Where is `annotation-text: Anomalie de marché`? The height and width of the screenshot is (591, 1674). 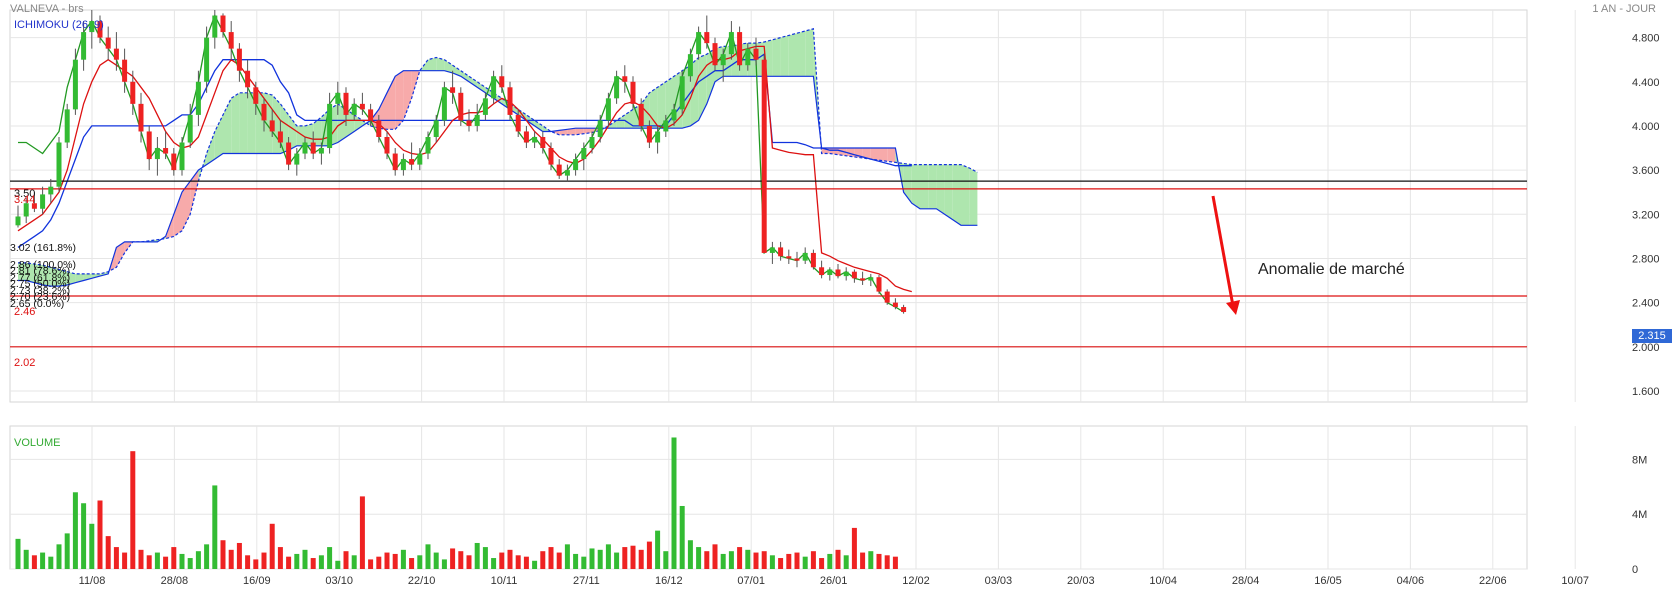 annotation-text: Anomalie de marché is located at coordinates (1331, 269).